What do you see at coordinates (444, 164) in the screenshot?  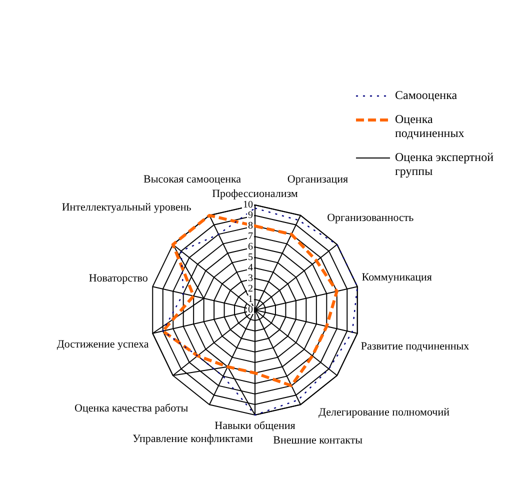 I see `legend-label: Оценка экспертной группы` at bounding box center [444, 164].